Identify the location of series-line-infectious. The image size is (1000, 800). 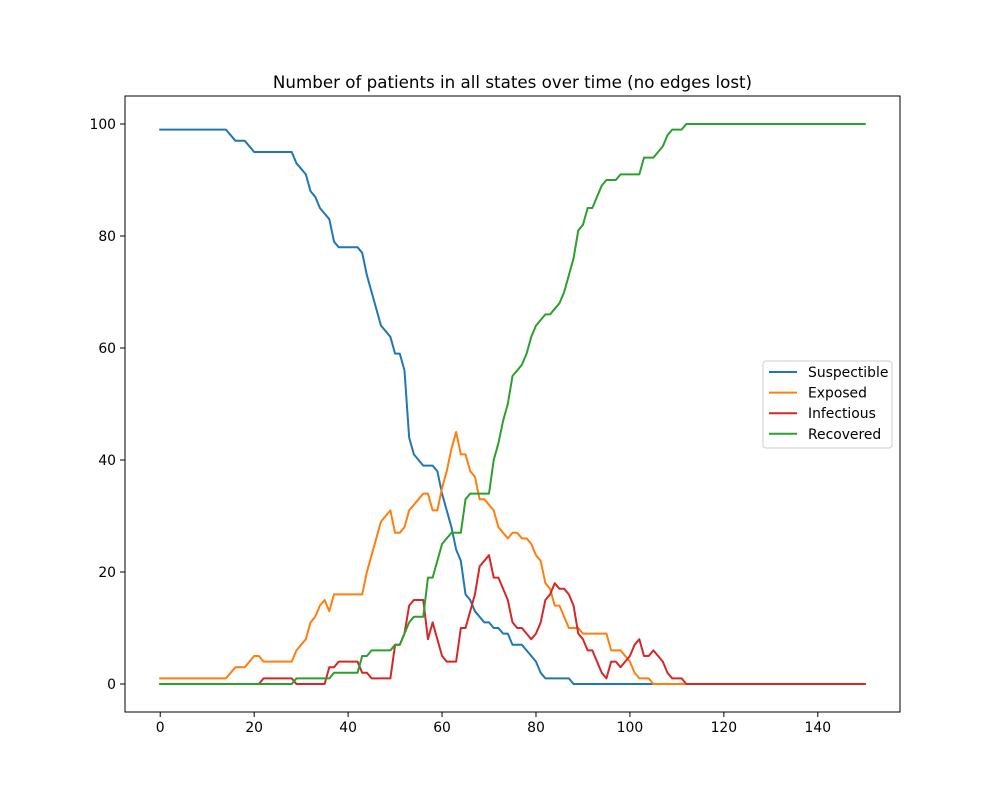
(512, 619).